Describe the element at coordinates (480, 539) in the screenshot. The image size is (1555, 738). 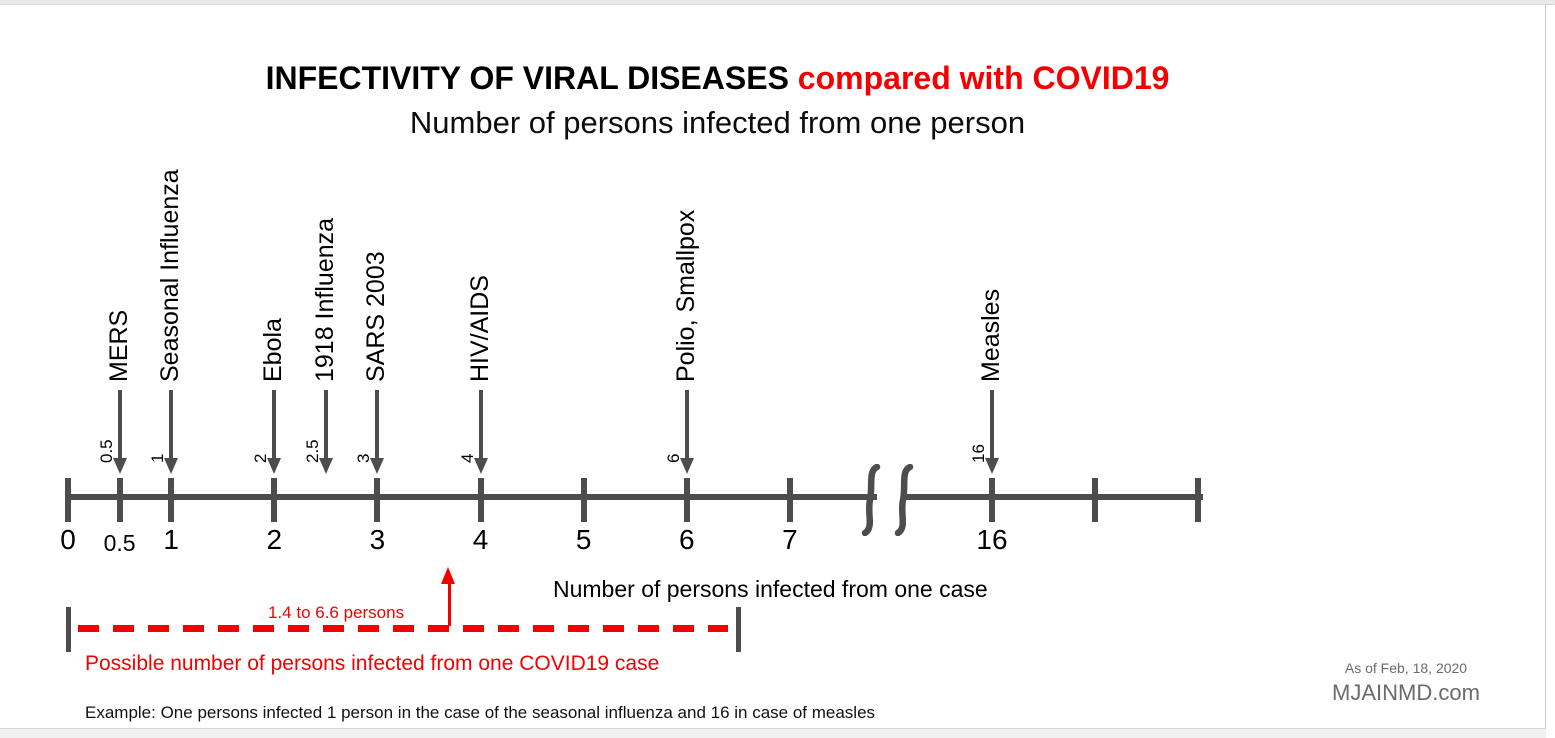
I see `axis-tick-label: 4` at that location.